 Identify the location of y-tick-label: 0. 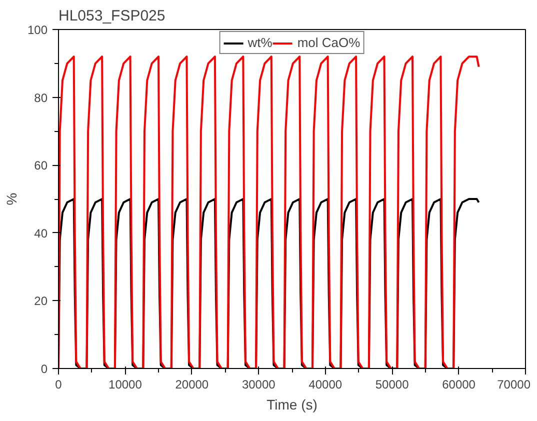
(44, 369).